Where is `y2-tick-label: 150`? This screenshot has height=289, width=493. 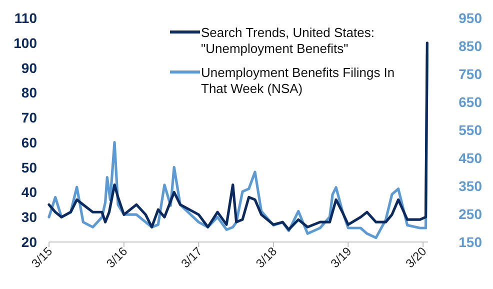 y2-tick-label: 150 is located at coordinates (470, 242).